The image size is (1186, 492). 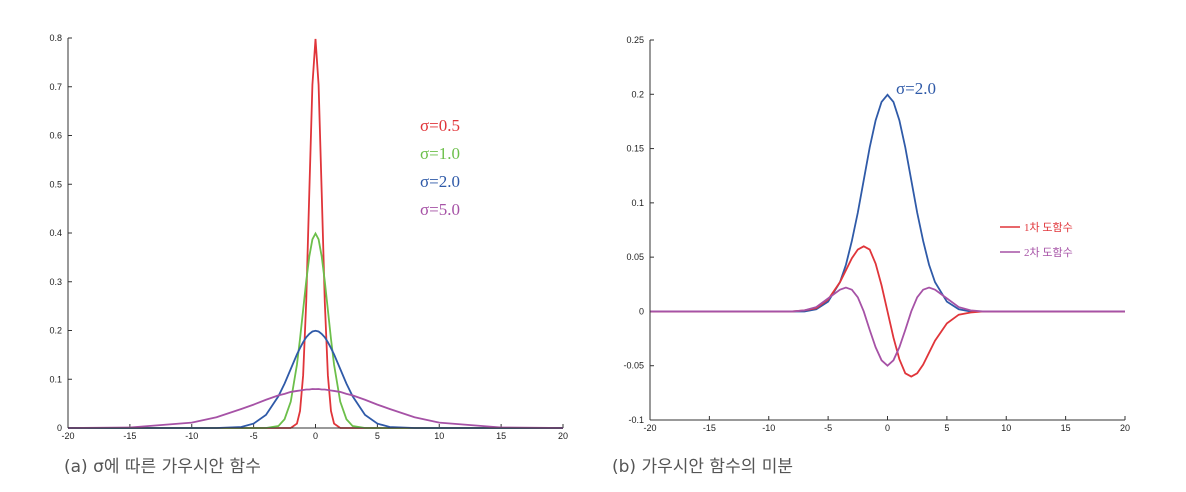 What do you see at coordinates (440, 181) in the screenshot?
I see `legend-label: σ=2.0` at bounding box center [440, 181].